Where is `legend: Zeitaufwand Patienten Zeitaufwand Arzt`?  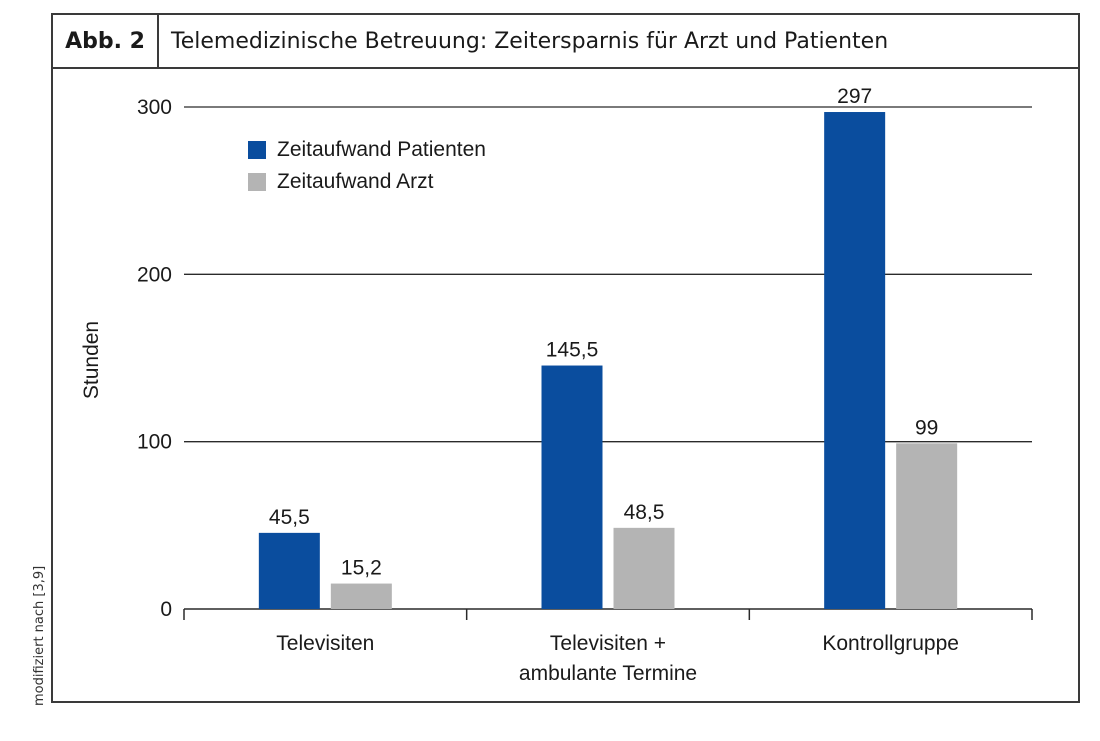
legend: Zeitaufwand Patienten Zeitaufwand Arzt is located at coordinates (367, 166).